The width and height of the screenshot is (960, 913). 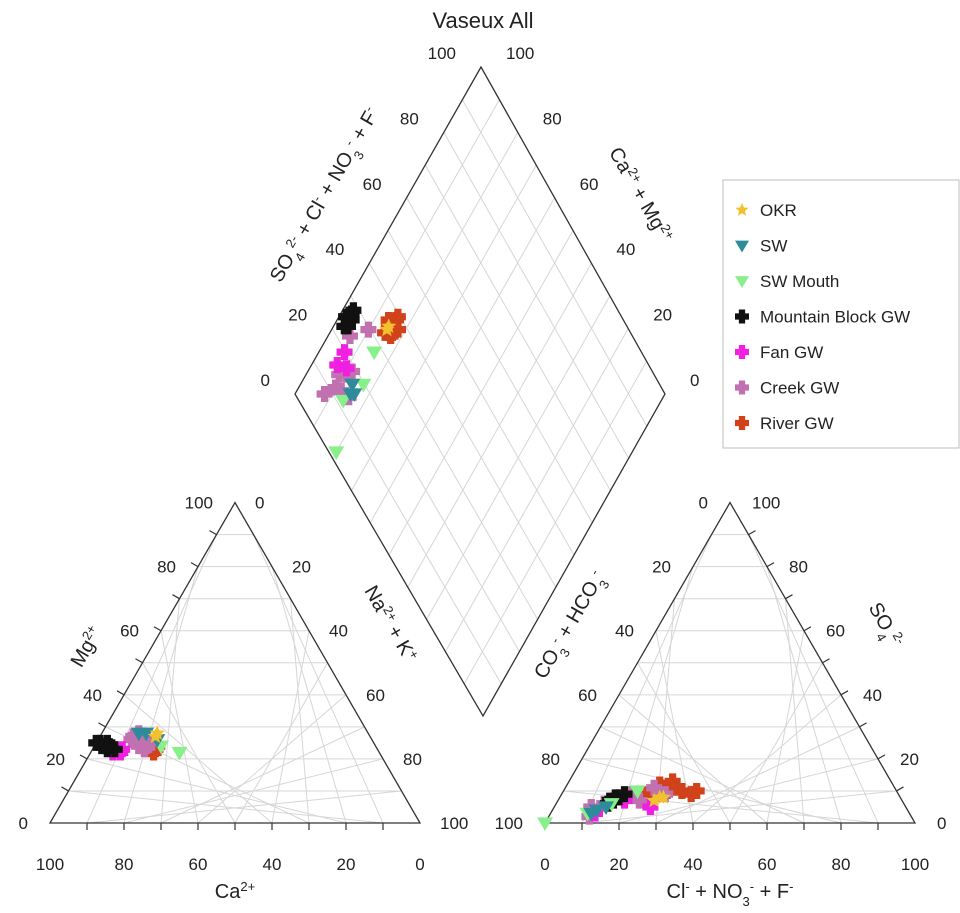 I want to click on point-anion-fan-gw, so click(x=650, y=806).